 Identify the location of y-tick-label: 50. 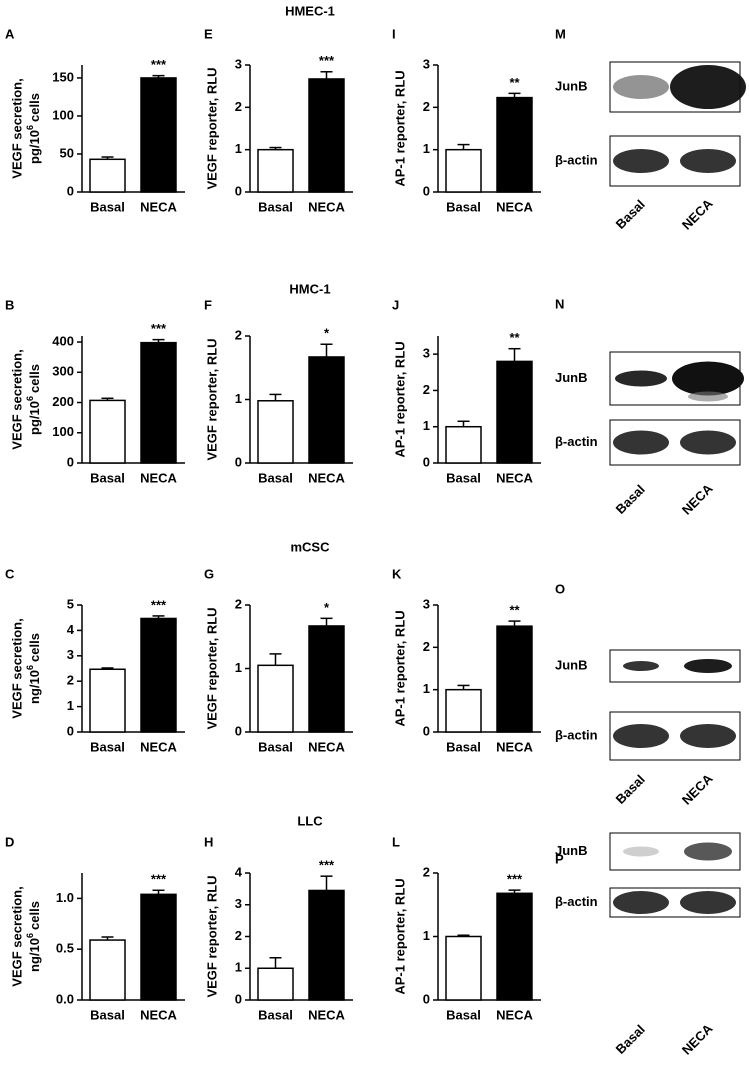
(67, 152).